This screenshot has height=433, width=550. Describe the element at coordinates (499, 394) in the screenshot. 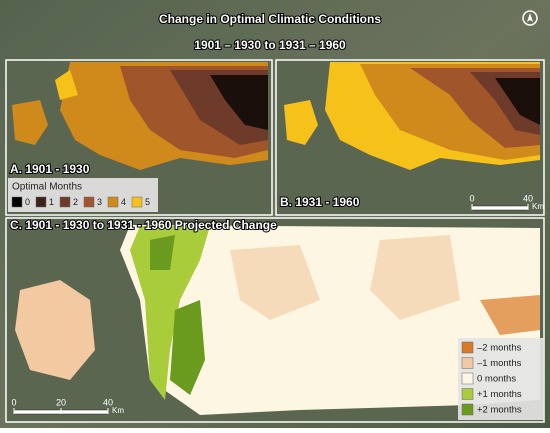

I see `legend-label: +1 months` at that location.